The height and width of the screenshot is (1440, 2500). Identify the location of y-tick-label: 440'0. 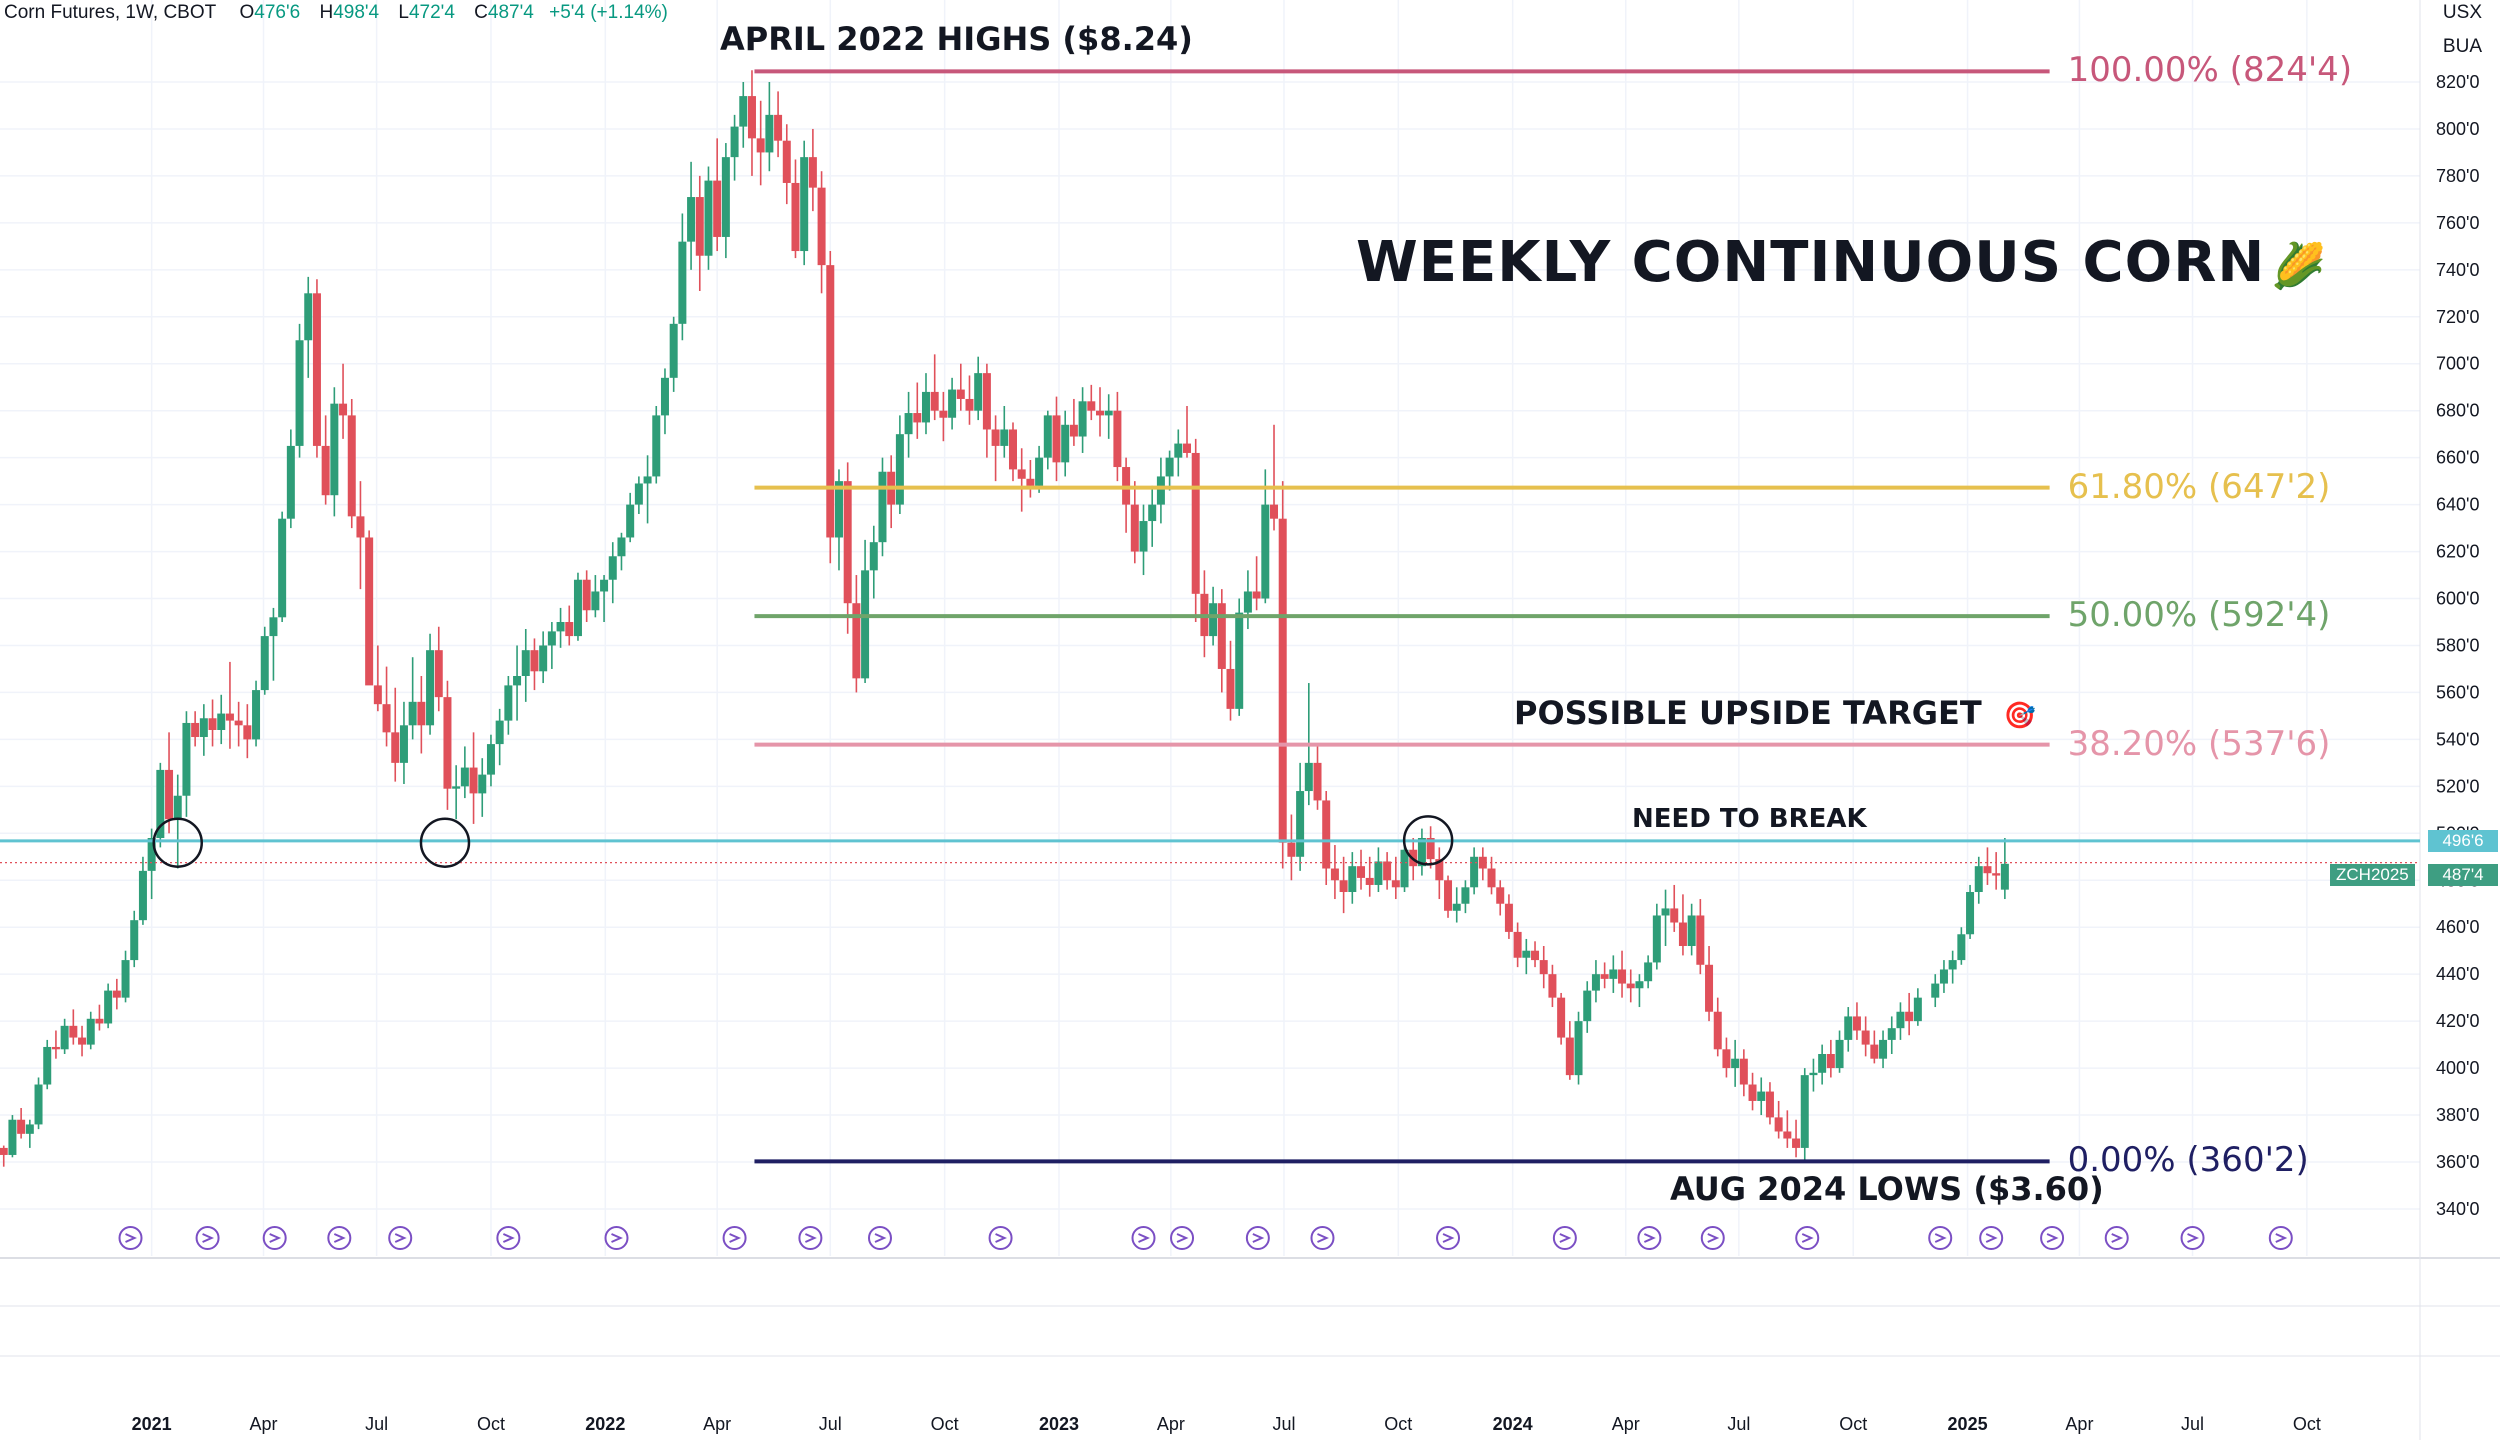
(2457, 974).